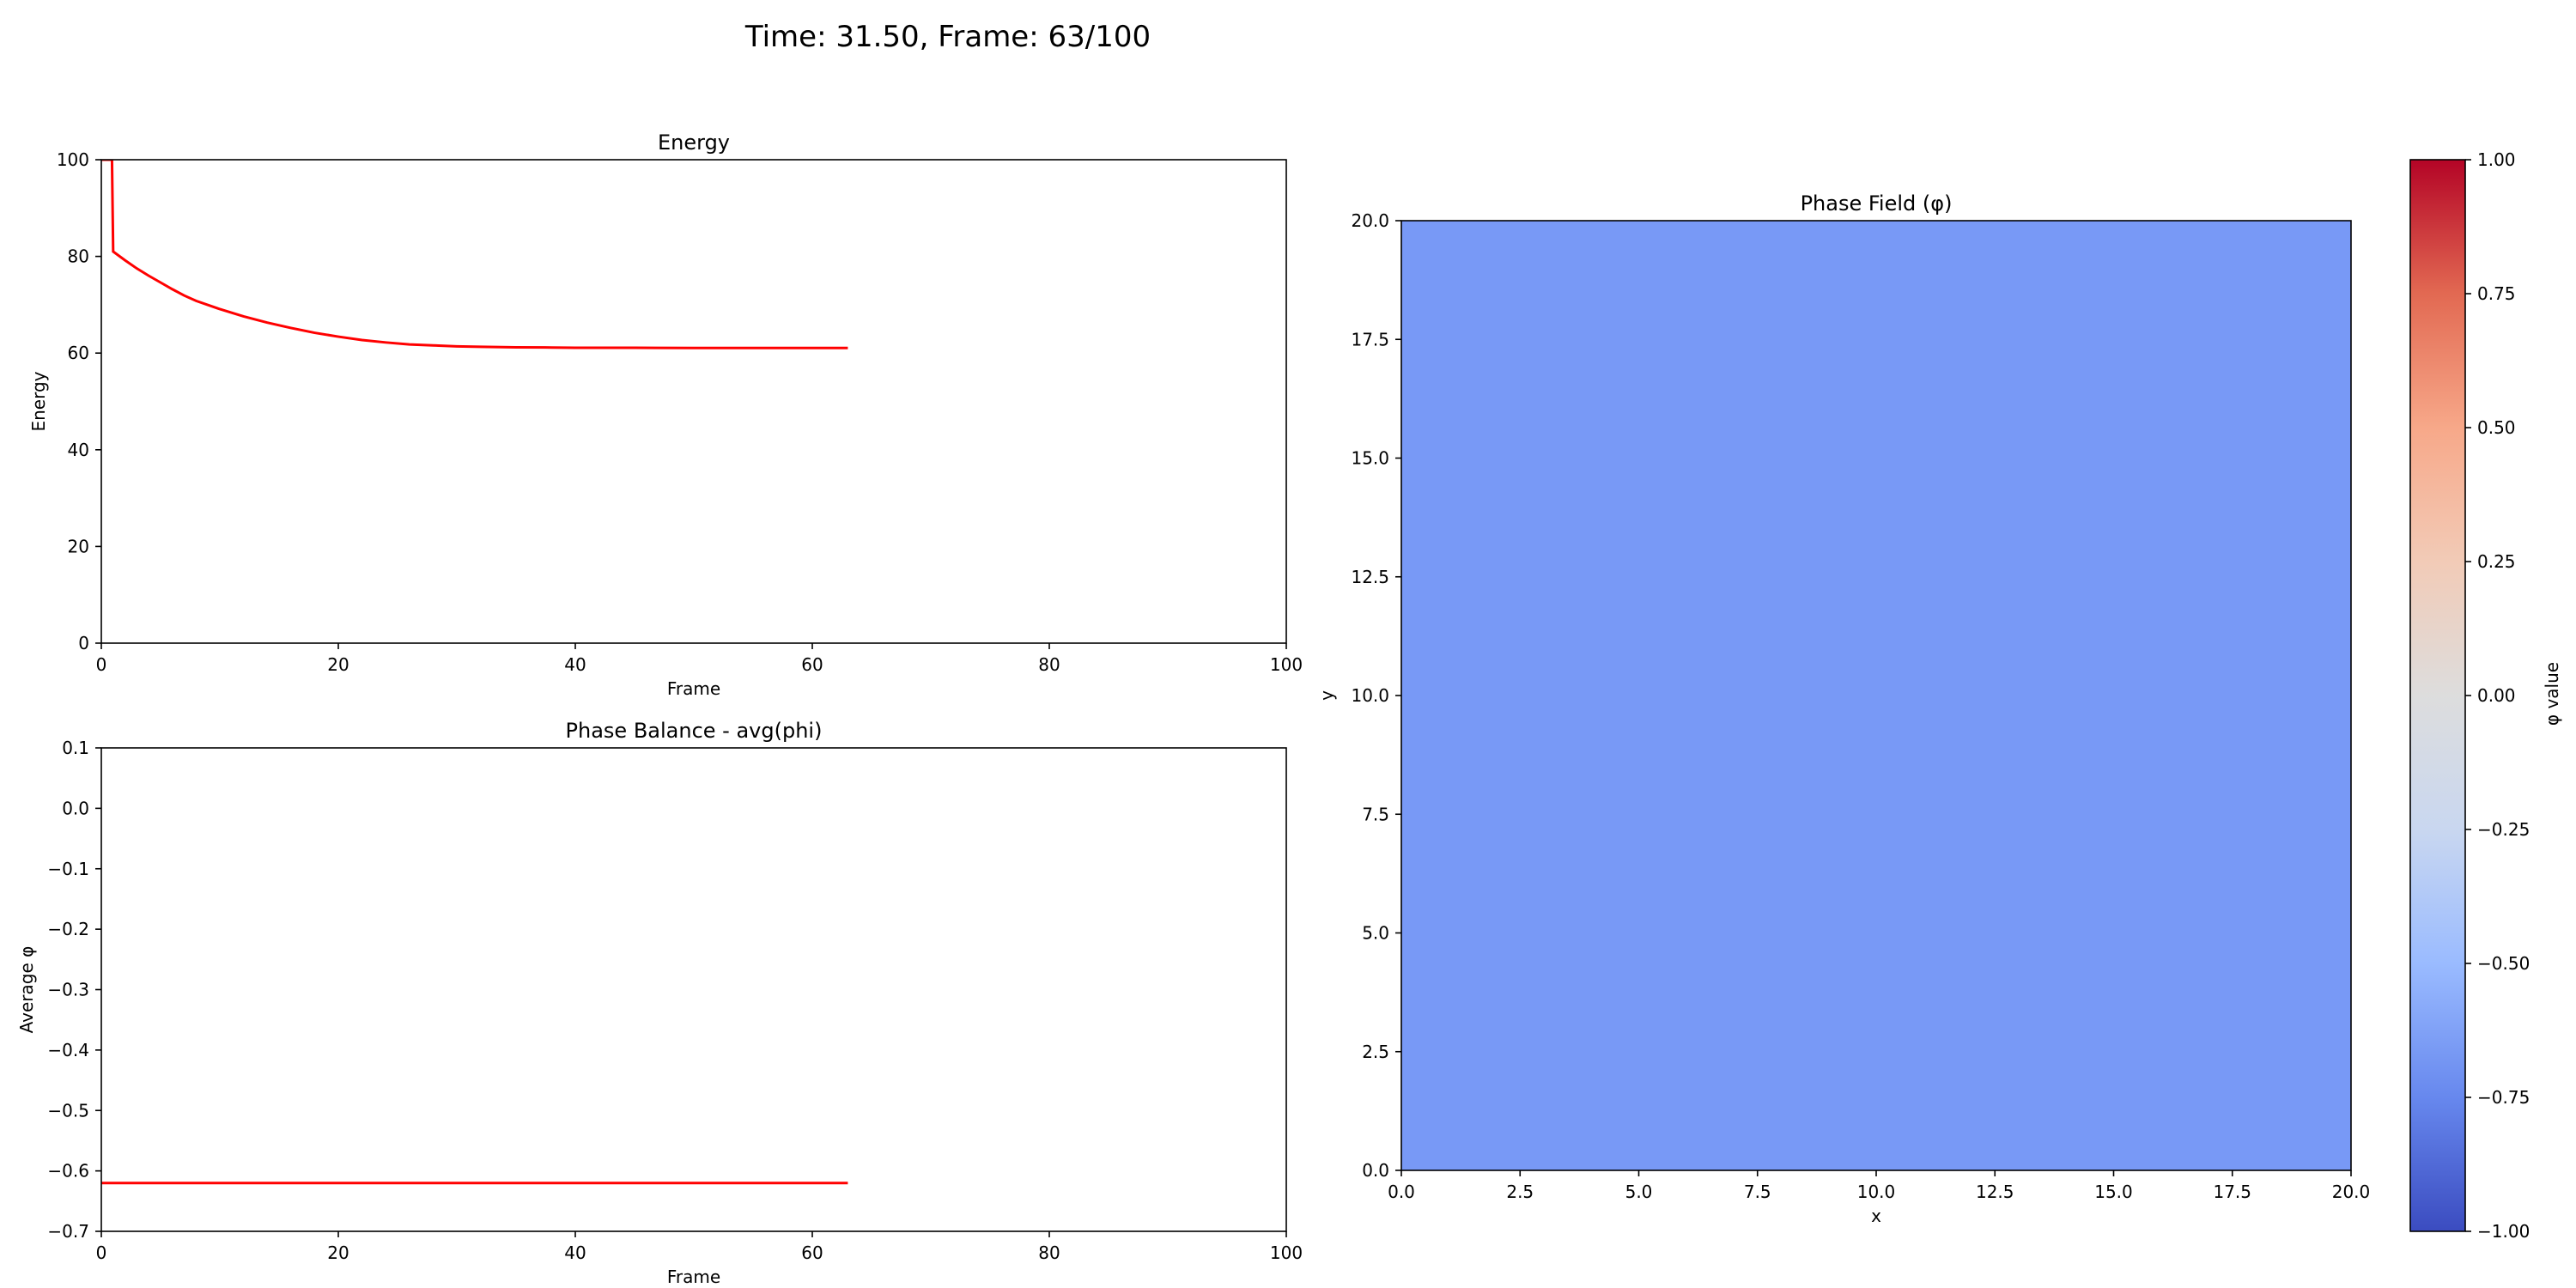 This screenshot has height=1288, width=2576. What do you see at coordinates (78, 353) in the screenshot?
I see `y-tick-label: 60` at bounding box center [78, 353].